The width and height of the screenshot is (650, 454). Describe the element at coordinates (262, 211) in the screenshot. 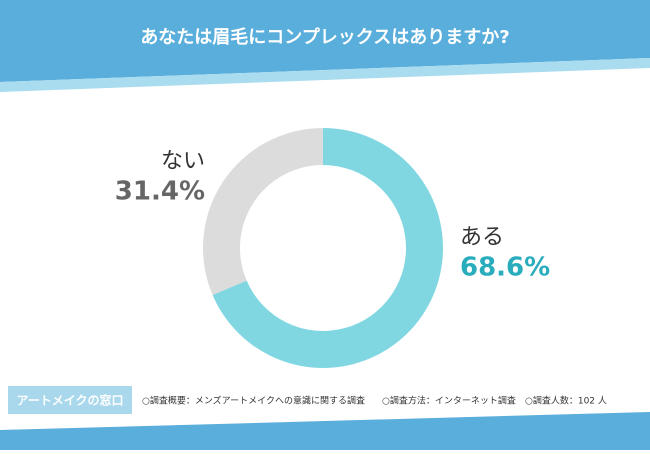

I see `donut-segment` at that location.